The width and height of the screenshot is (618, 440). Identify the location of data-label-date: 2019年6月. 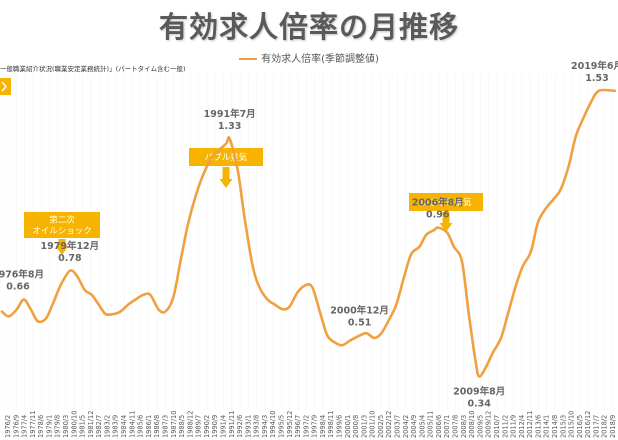
(594, 66).